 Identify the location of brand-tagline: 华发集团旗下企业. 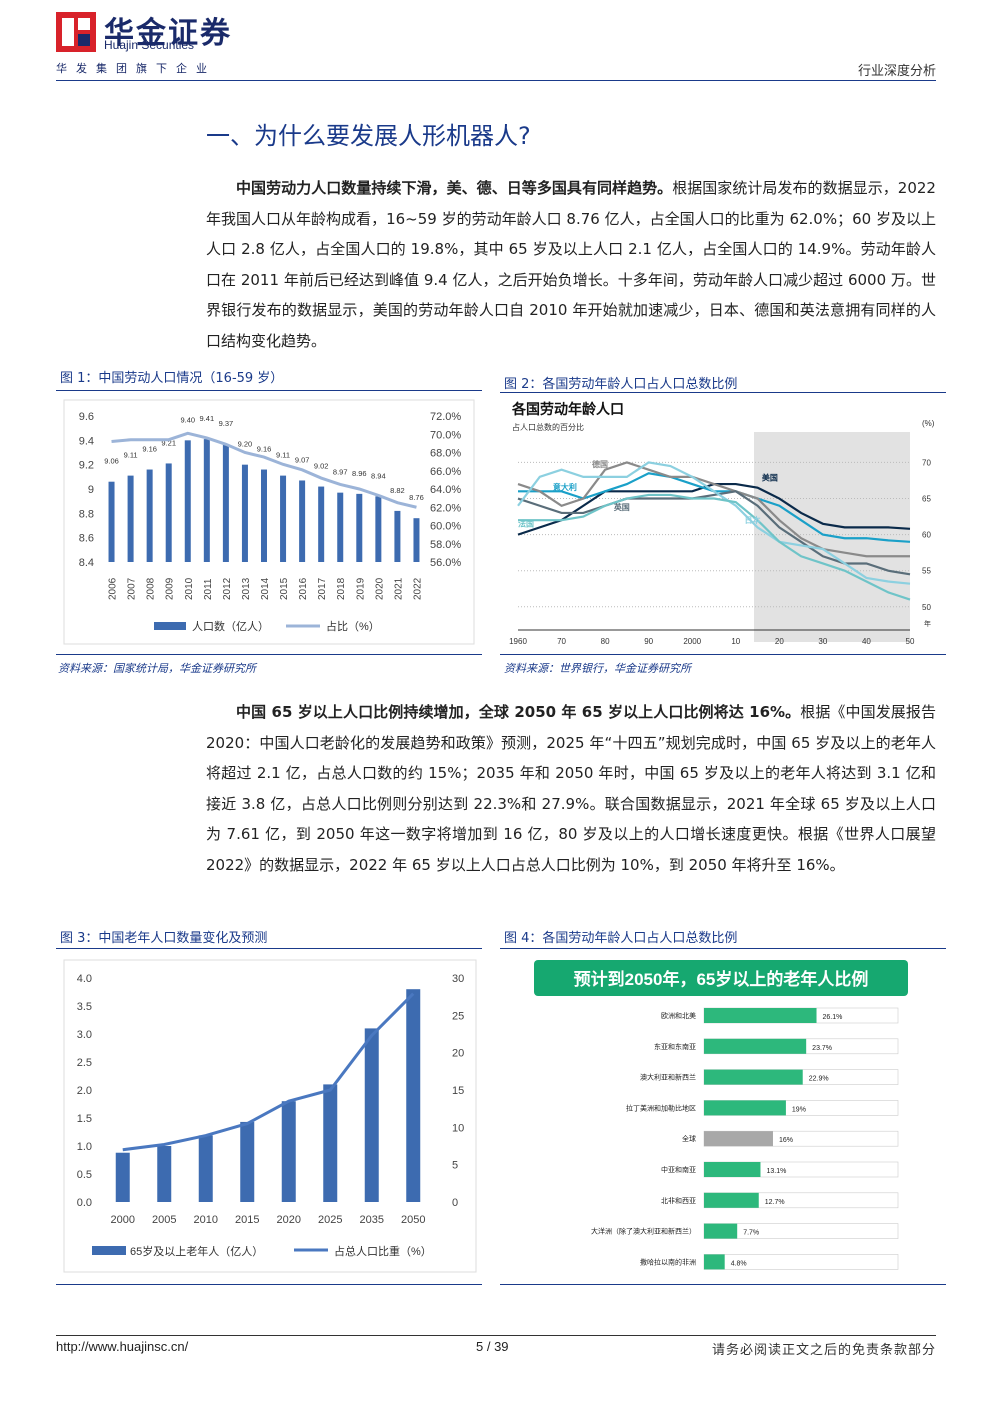
(136, 68).